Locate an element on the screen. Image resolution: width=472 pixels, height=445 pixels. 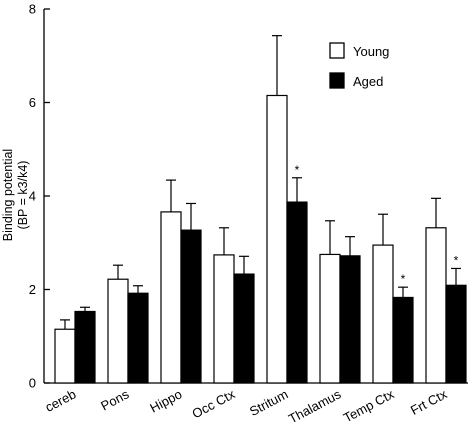
y-tick-label: 4 is located at coordinates (32, 196).